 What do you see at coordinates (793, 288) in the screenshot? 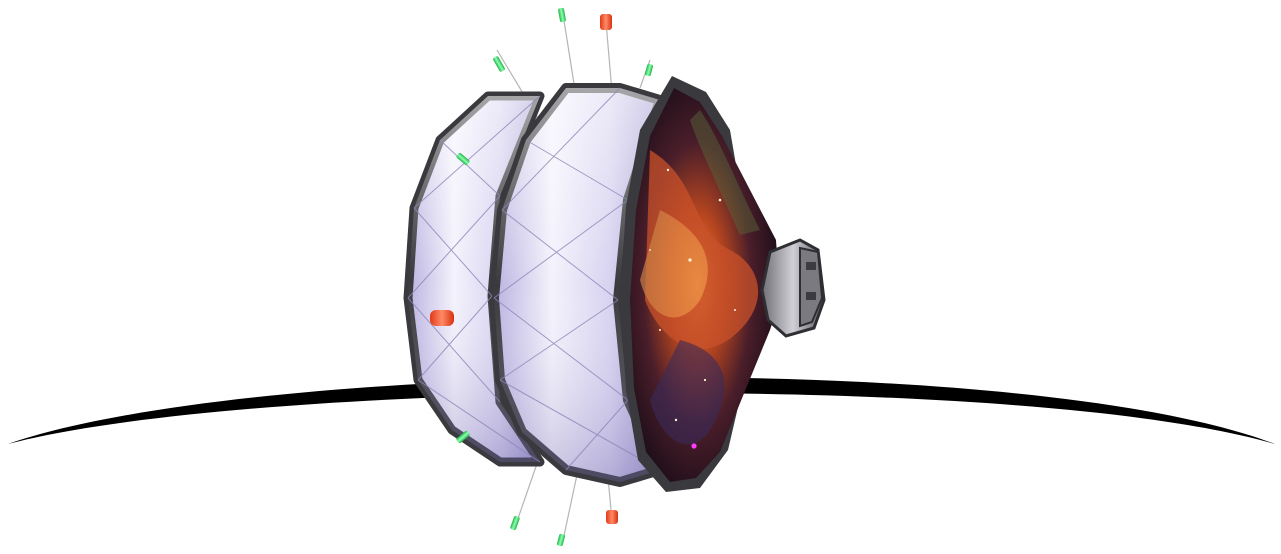
I see `engine-nozzle` at bounding box center [793, 288].